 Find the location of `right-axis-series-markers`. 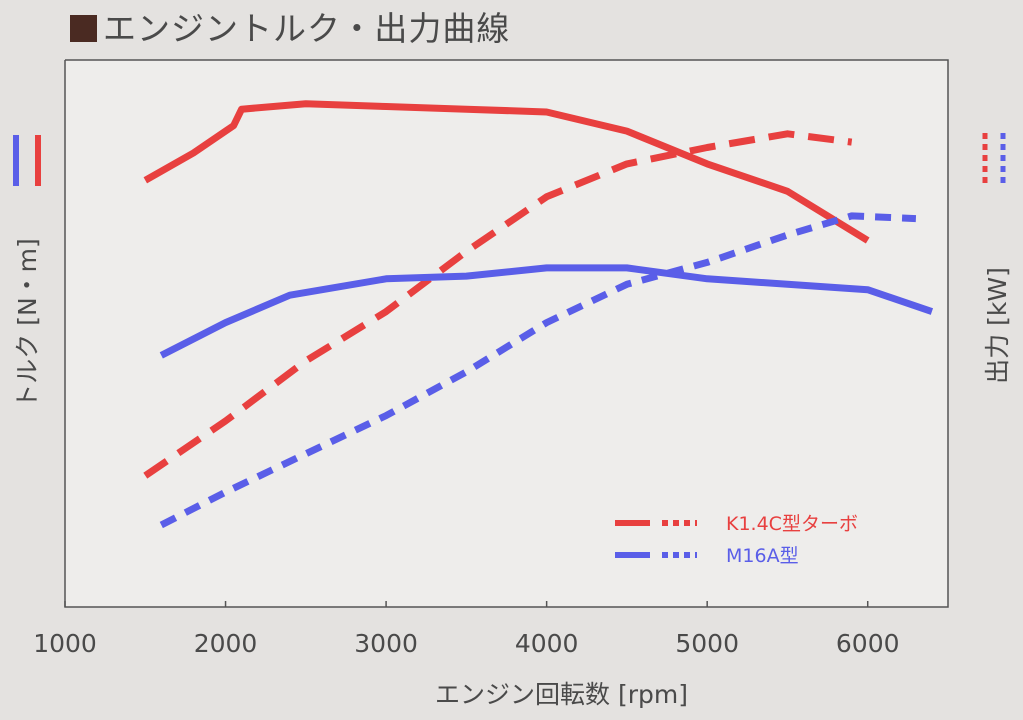

right-axis-series-markers is located at coordinates (994, 160).